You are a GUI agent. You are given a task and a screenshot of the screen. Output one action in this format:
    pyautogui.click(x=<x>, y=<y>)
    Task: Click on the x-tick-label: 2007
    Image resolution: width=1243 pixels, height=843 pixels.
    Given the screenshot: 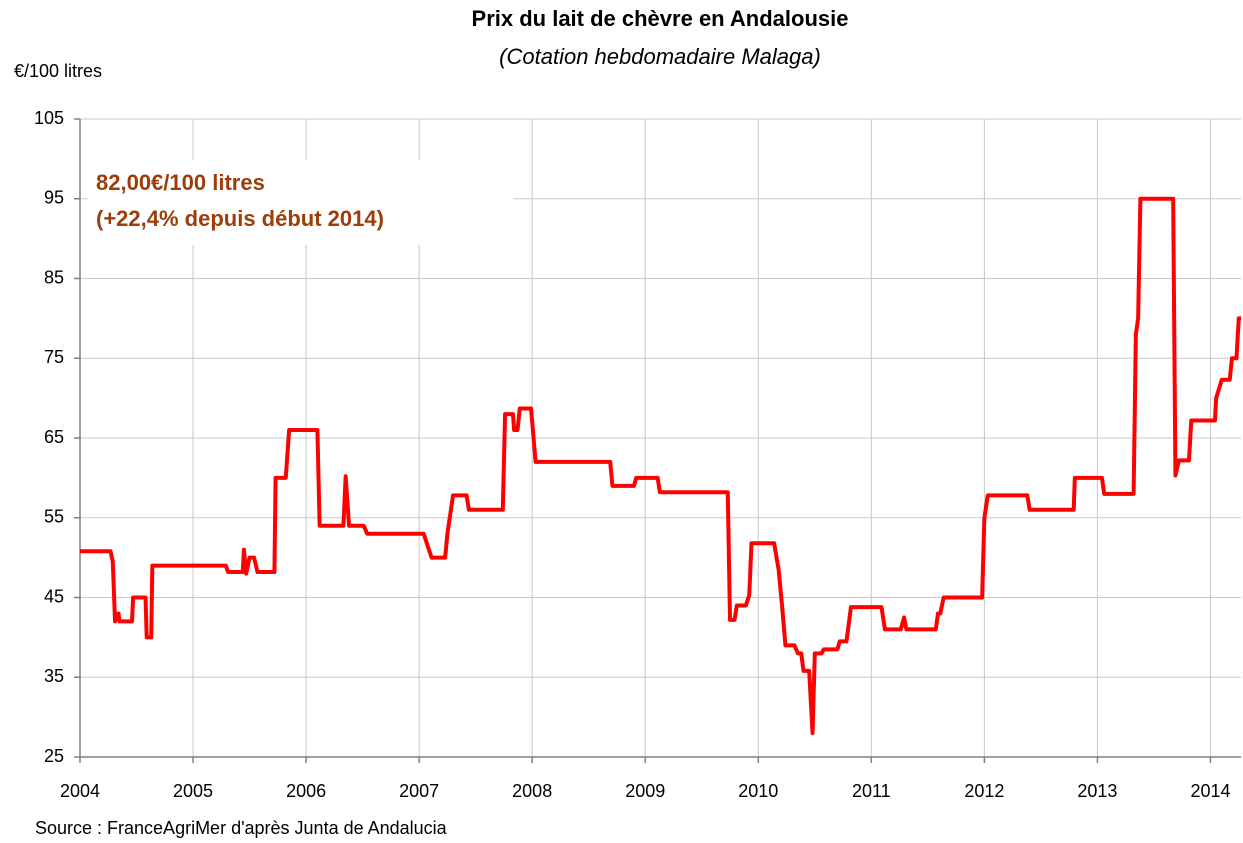 What is the action you would take?
    pyautogui.click(x=419, y=791)
    